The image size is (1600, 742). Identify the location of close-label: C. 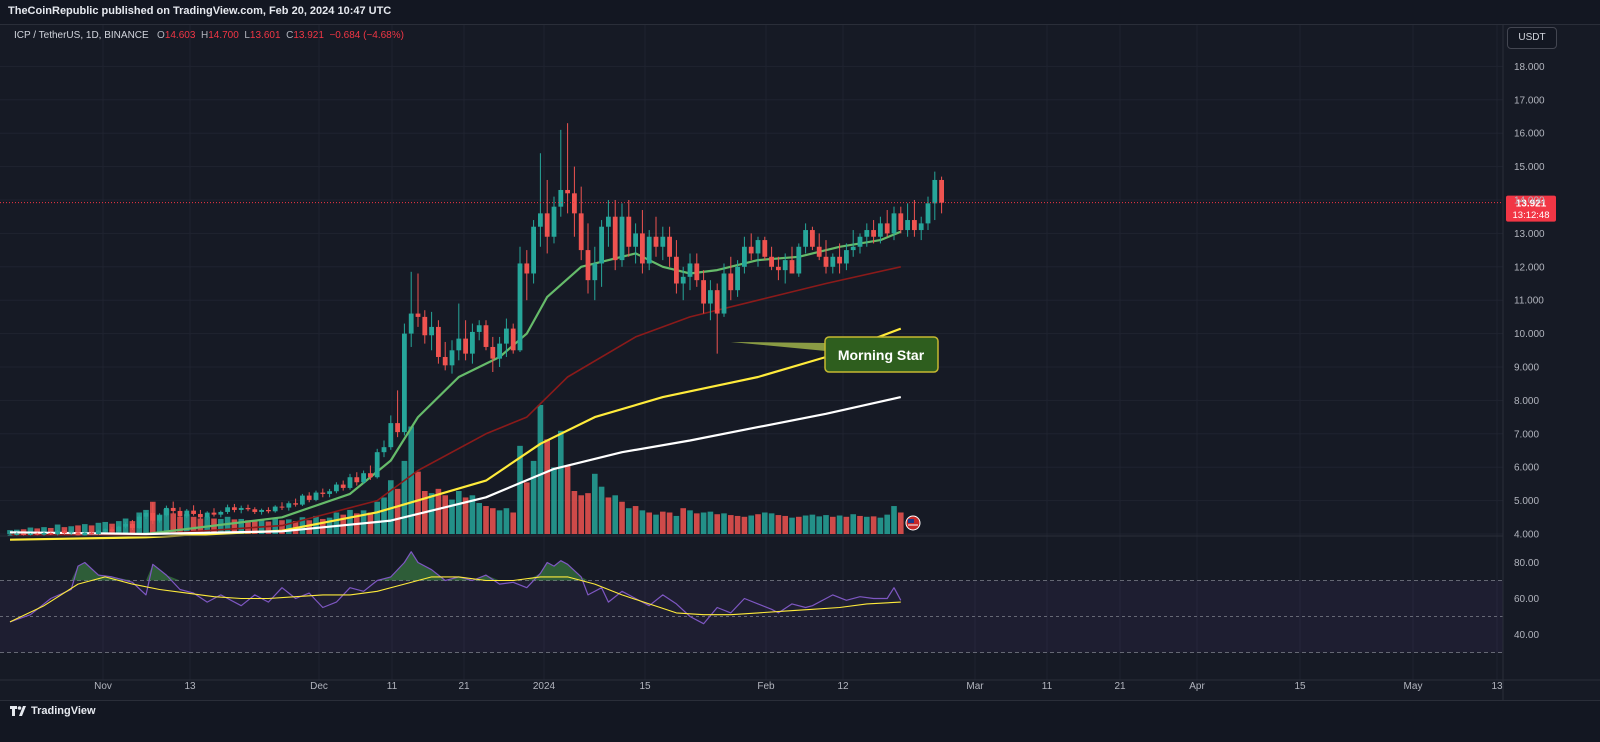
(290, 35).